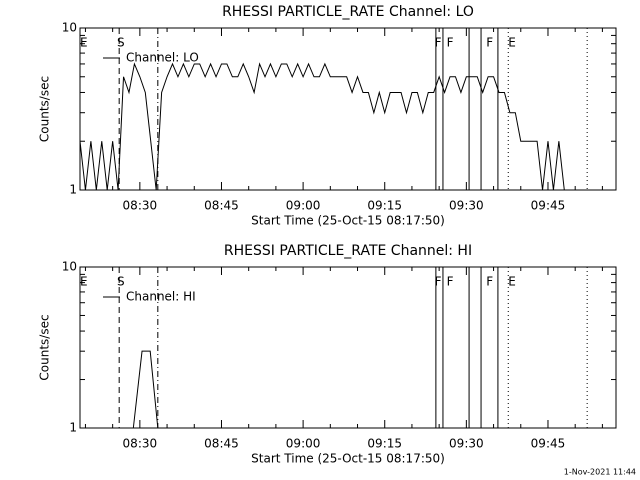 The width and height of the screenshot is (640, 480). Describe the element at coordinates (600, 472) in the screenshot. I see `footer-timestamp: 1-Nov-2021 11:44` at that location.